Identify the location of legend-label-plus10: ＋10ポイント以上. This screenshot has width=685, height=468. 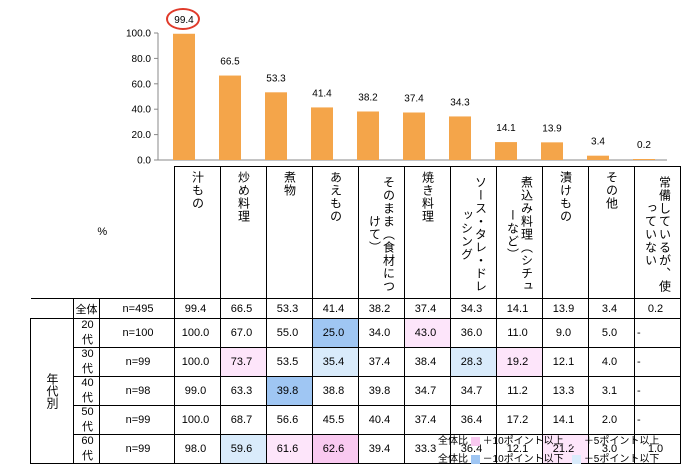
(523, 441).